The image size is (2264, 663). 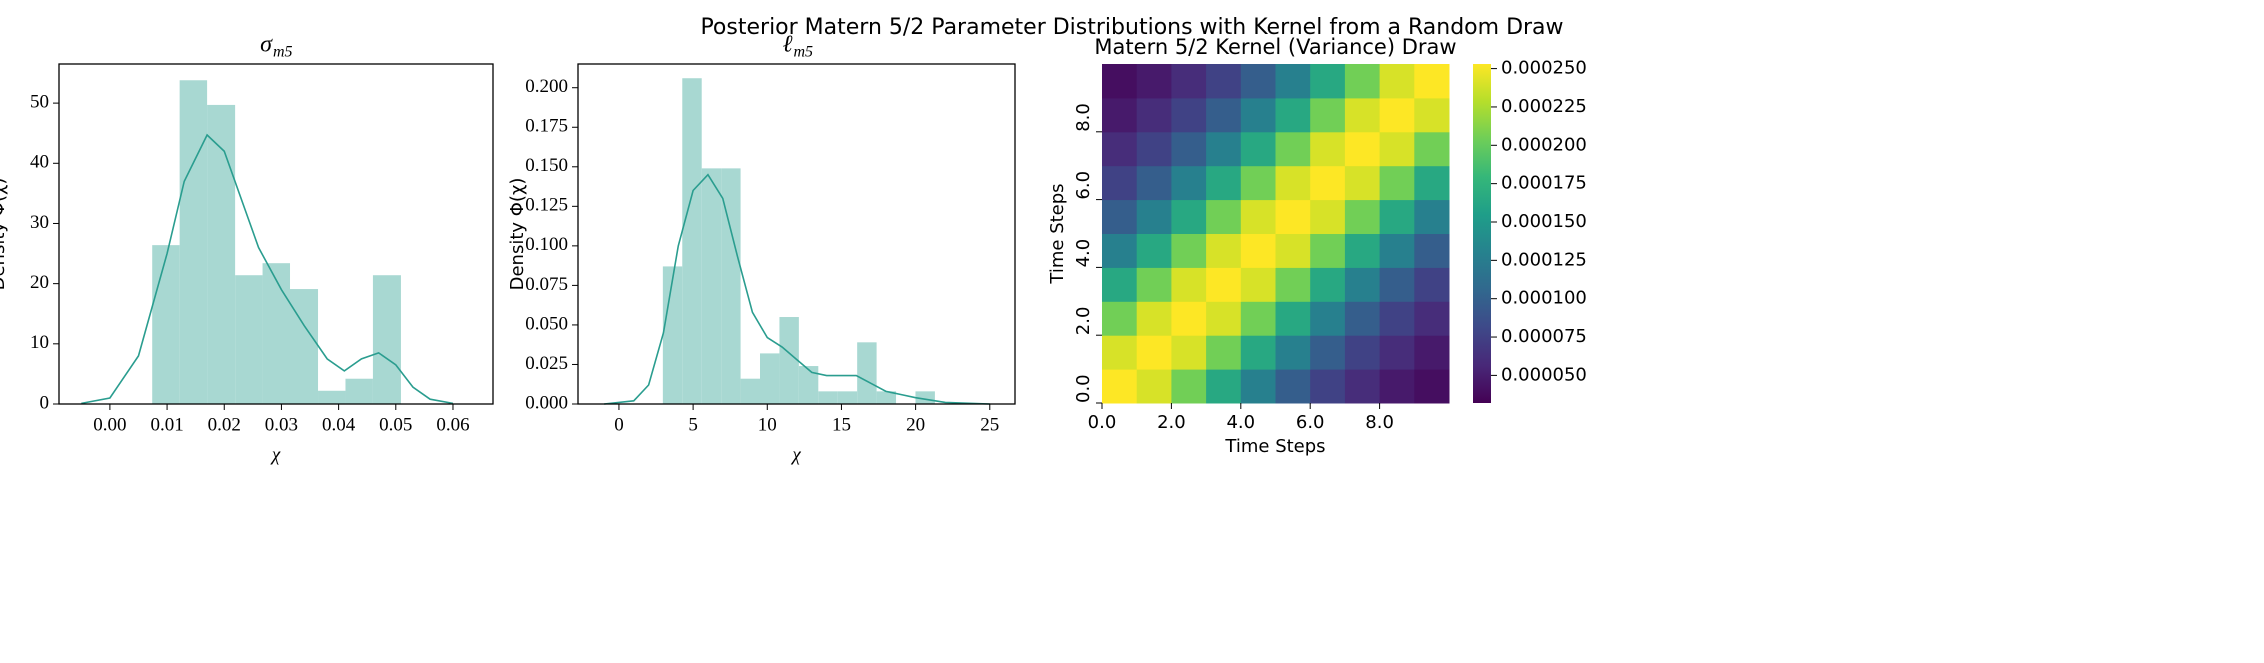 I want to click on y-tick-label: 10, so click(x=39, y=342).